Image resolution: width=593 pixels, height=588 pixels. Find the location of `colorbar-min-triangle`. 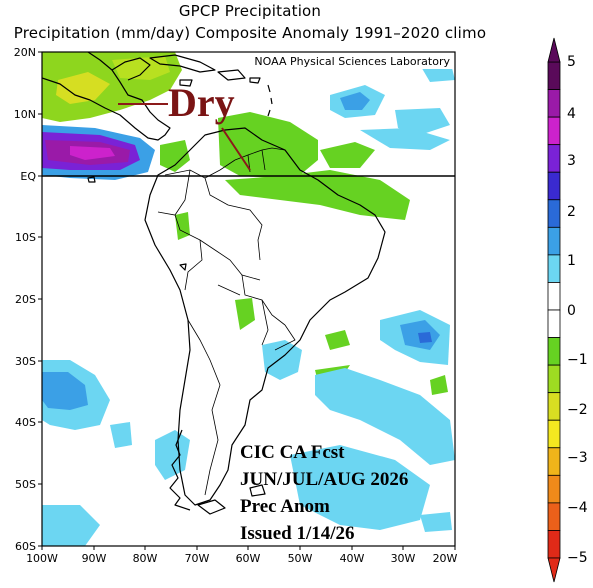

colorbar-min-triangle is located at coordinates (554, 570).